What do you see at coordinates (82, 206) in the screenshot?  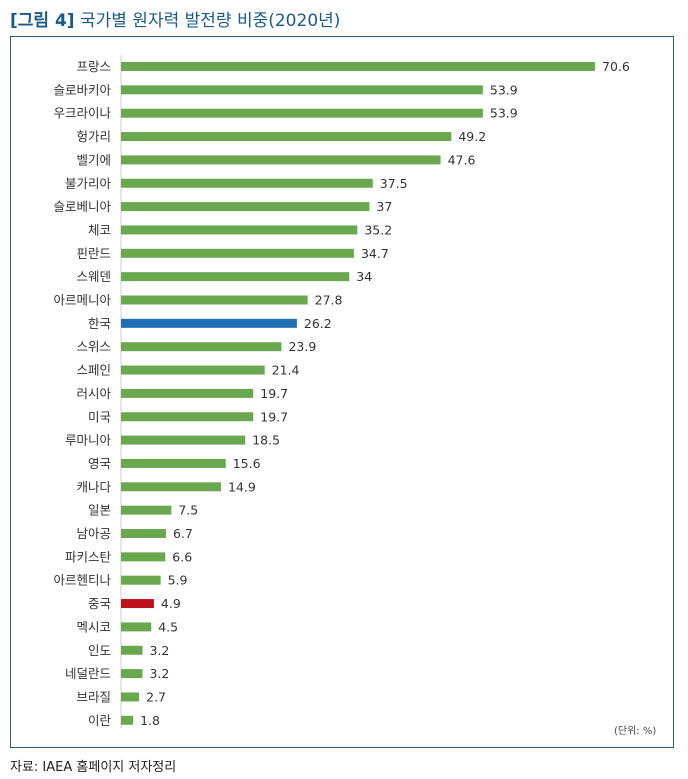 I see `category-label: 슬로베니아` at bounding box center [82, 206].